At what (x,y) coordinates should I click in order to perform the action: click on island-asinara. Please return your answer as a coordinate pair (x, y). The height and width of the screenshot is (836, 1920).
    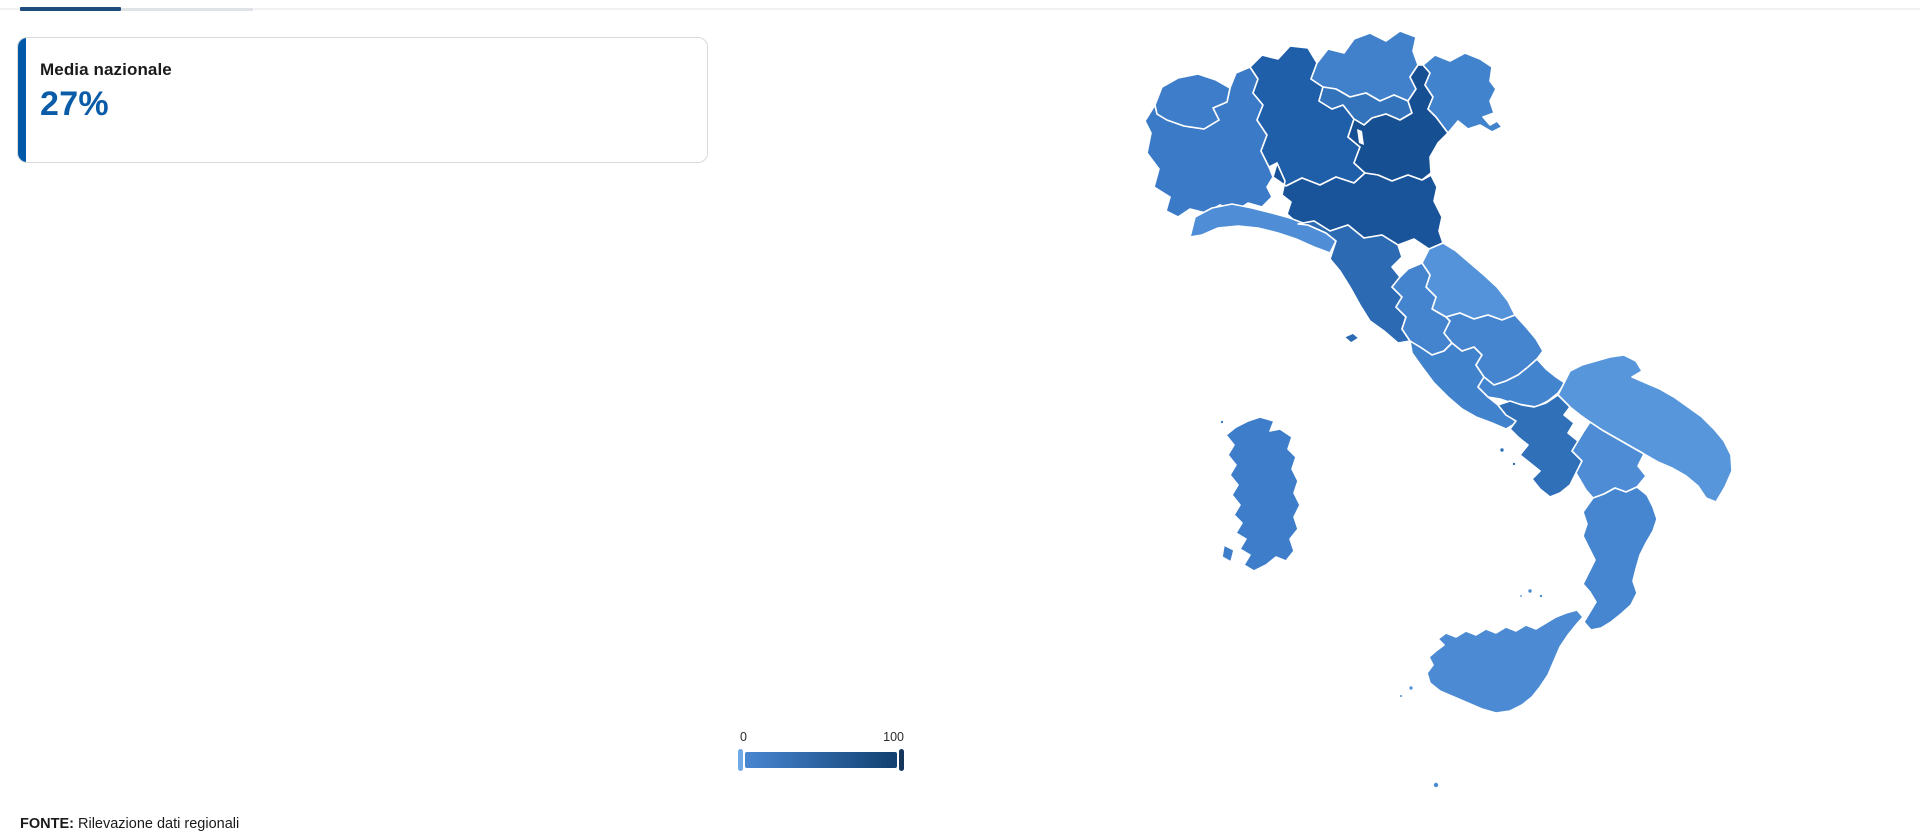
    Looking at the image, I should click on (1222, 422).